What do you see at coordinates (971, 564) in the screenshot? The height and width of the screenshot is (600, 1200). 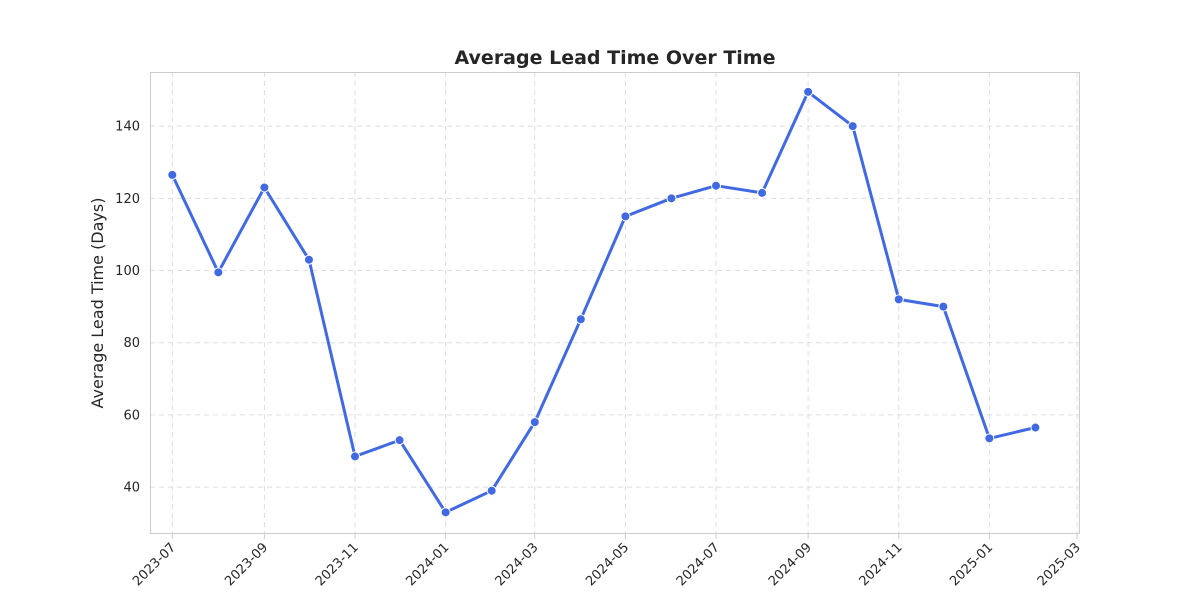 I see `x-tick-label: 2025-01` at bounding box center [971, 564].